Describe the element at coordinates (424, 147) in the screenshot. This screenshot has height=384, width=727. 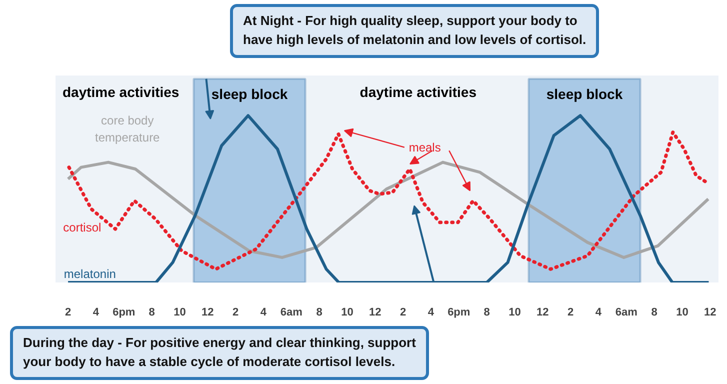
I see `annotation: meals` at that location.